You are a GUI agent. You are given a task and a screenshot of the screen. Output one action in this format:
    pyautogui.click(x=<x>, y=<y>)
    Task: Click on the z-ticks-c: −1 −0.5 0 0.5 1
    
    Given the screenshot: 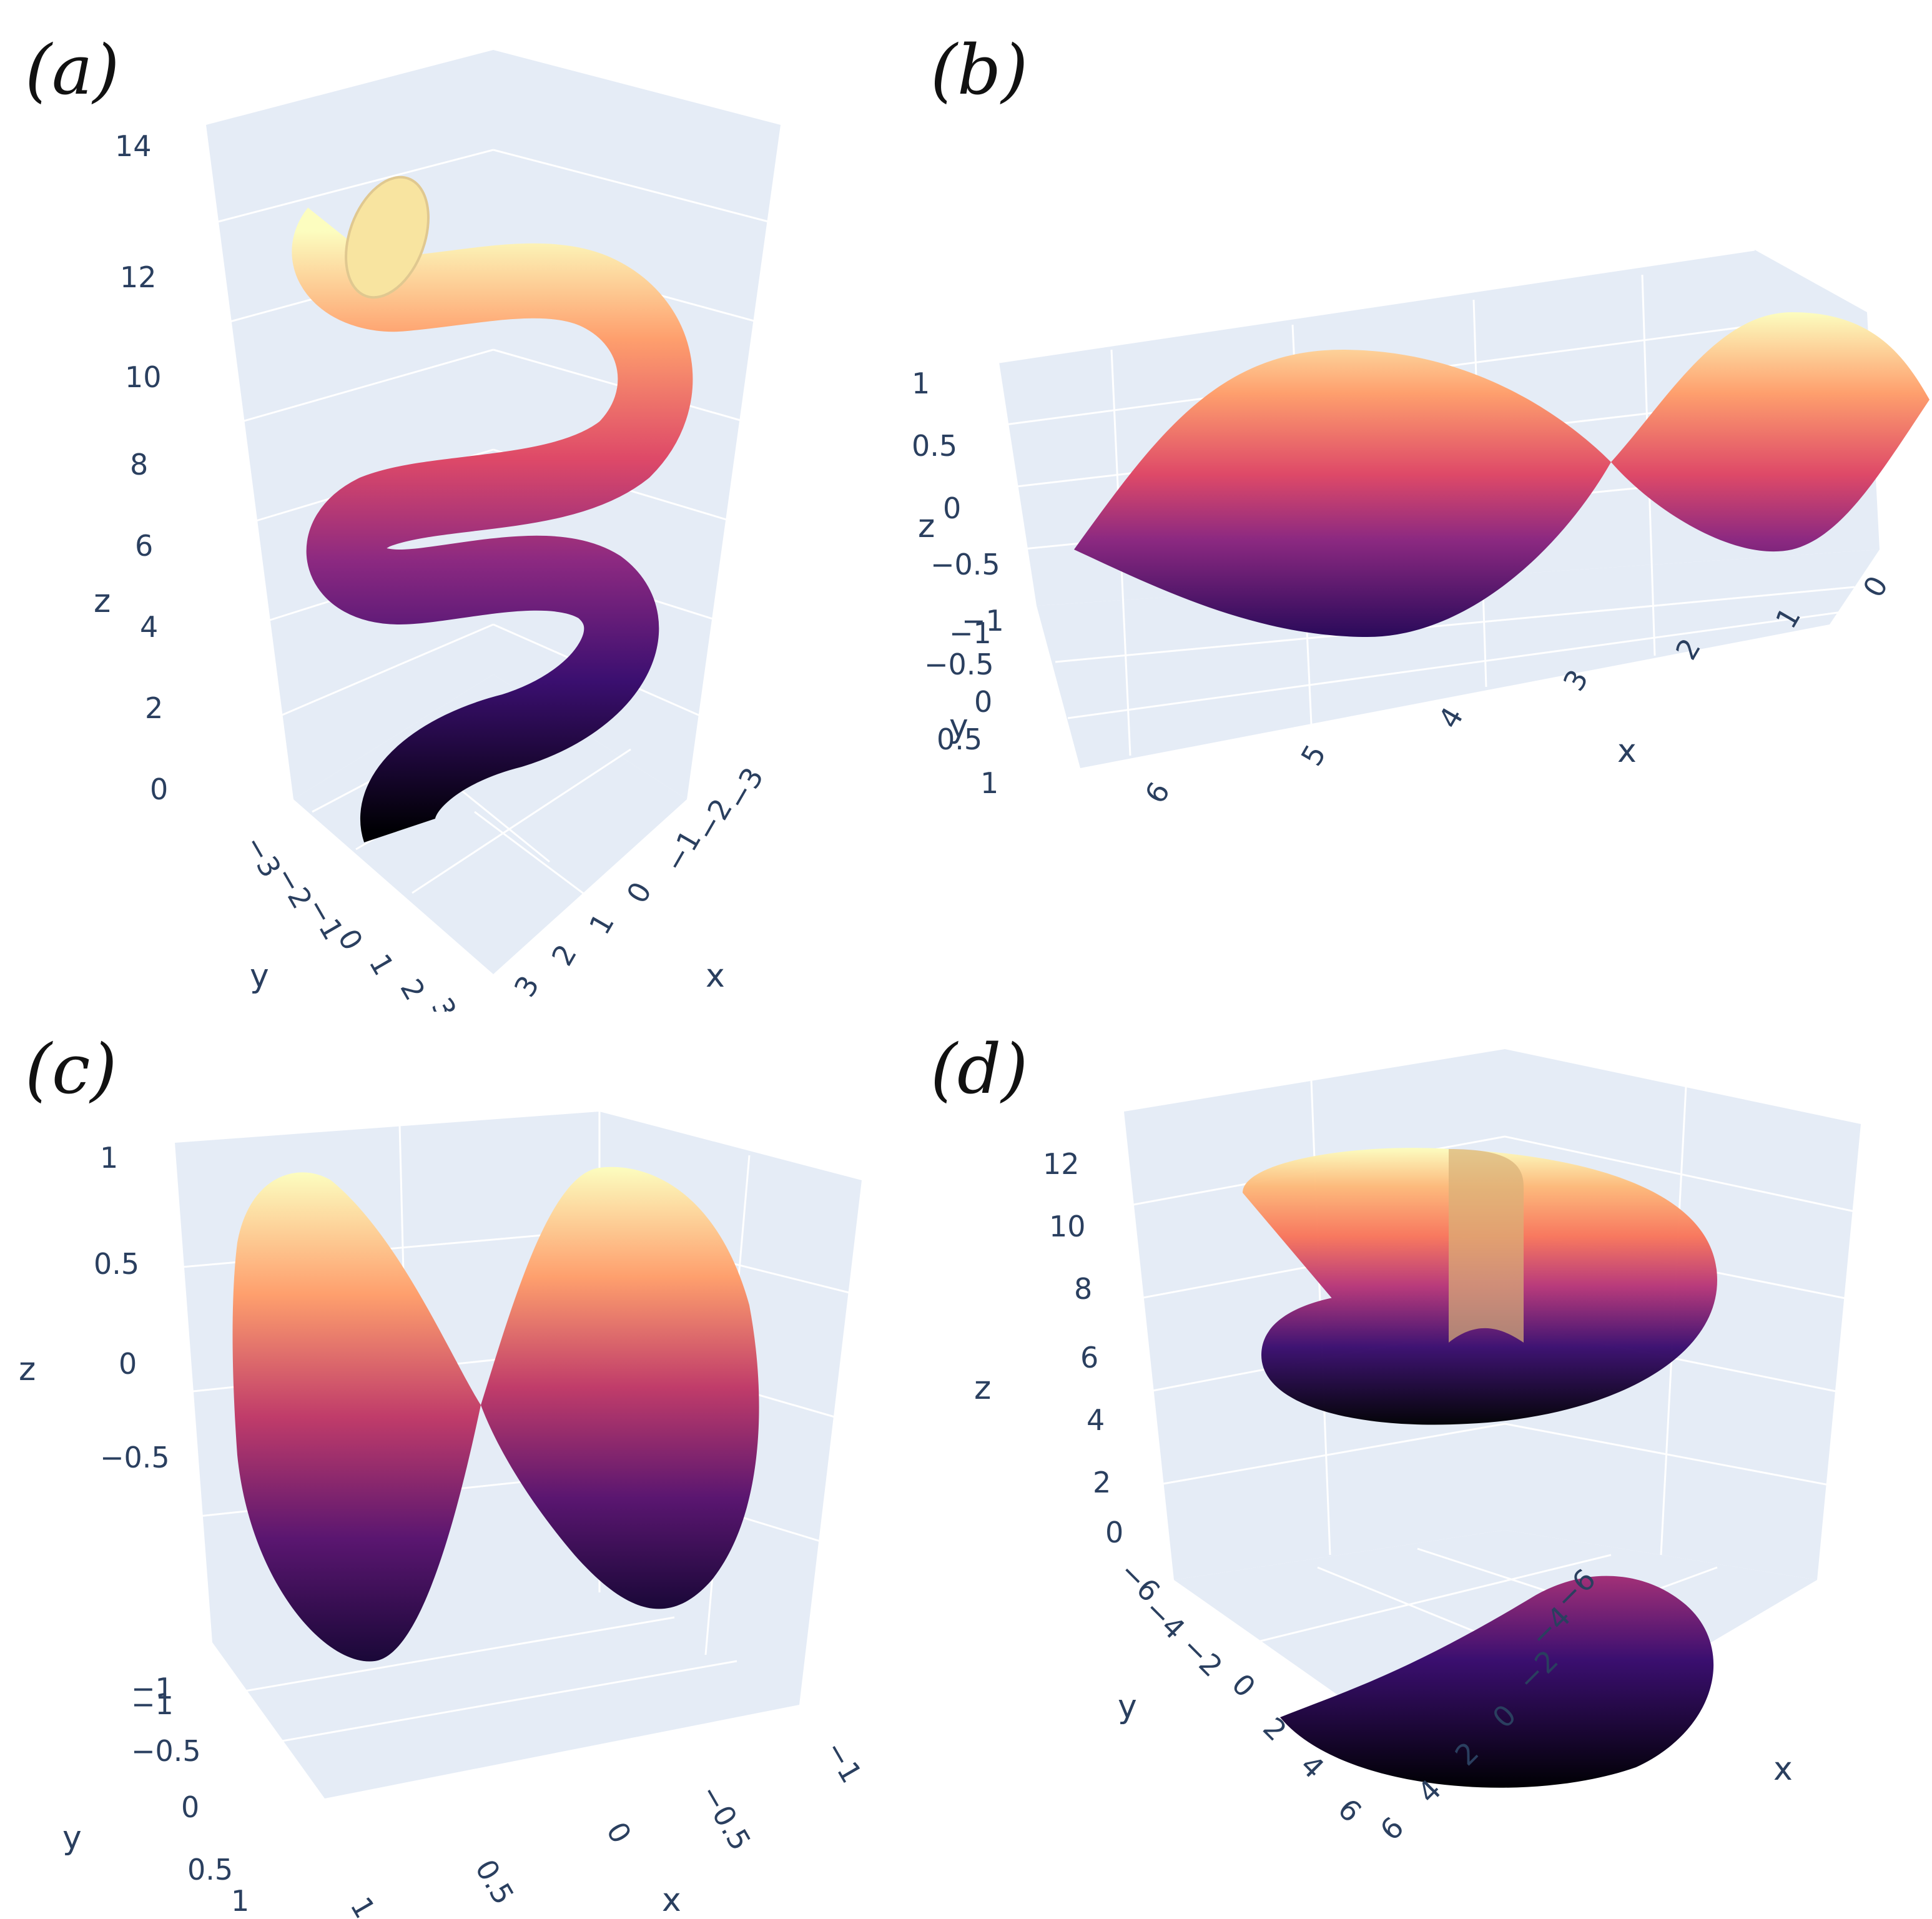 What is the action you would take?
    pyautogui.click(x=134, y=1423)
    